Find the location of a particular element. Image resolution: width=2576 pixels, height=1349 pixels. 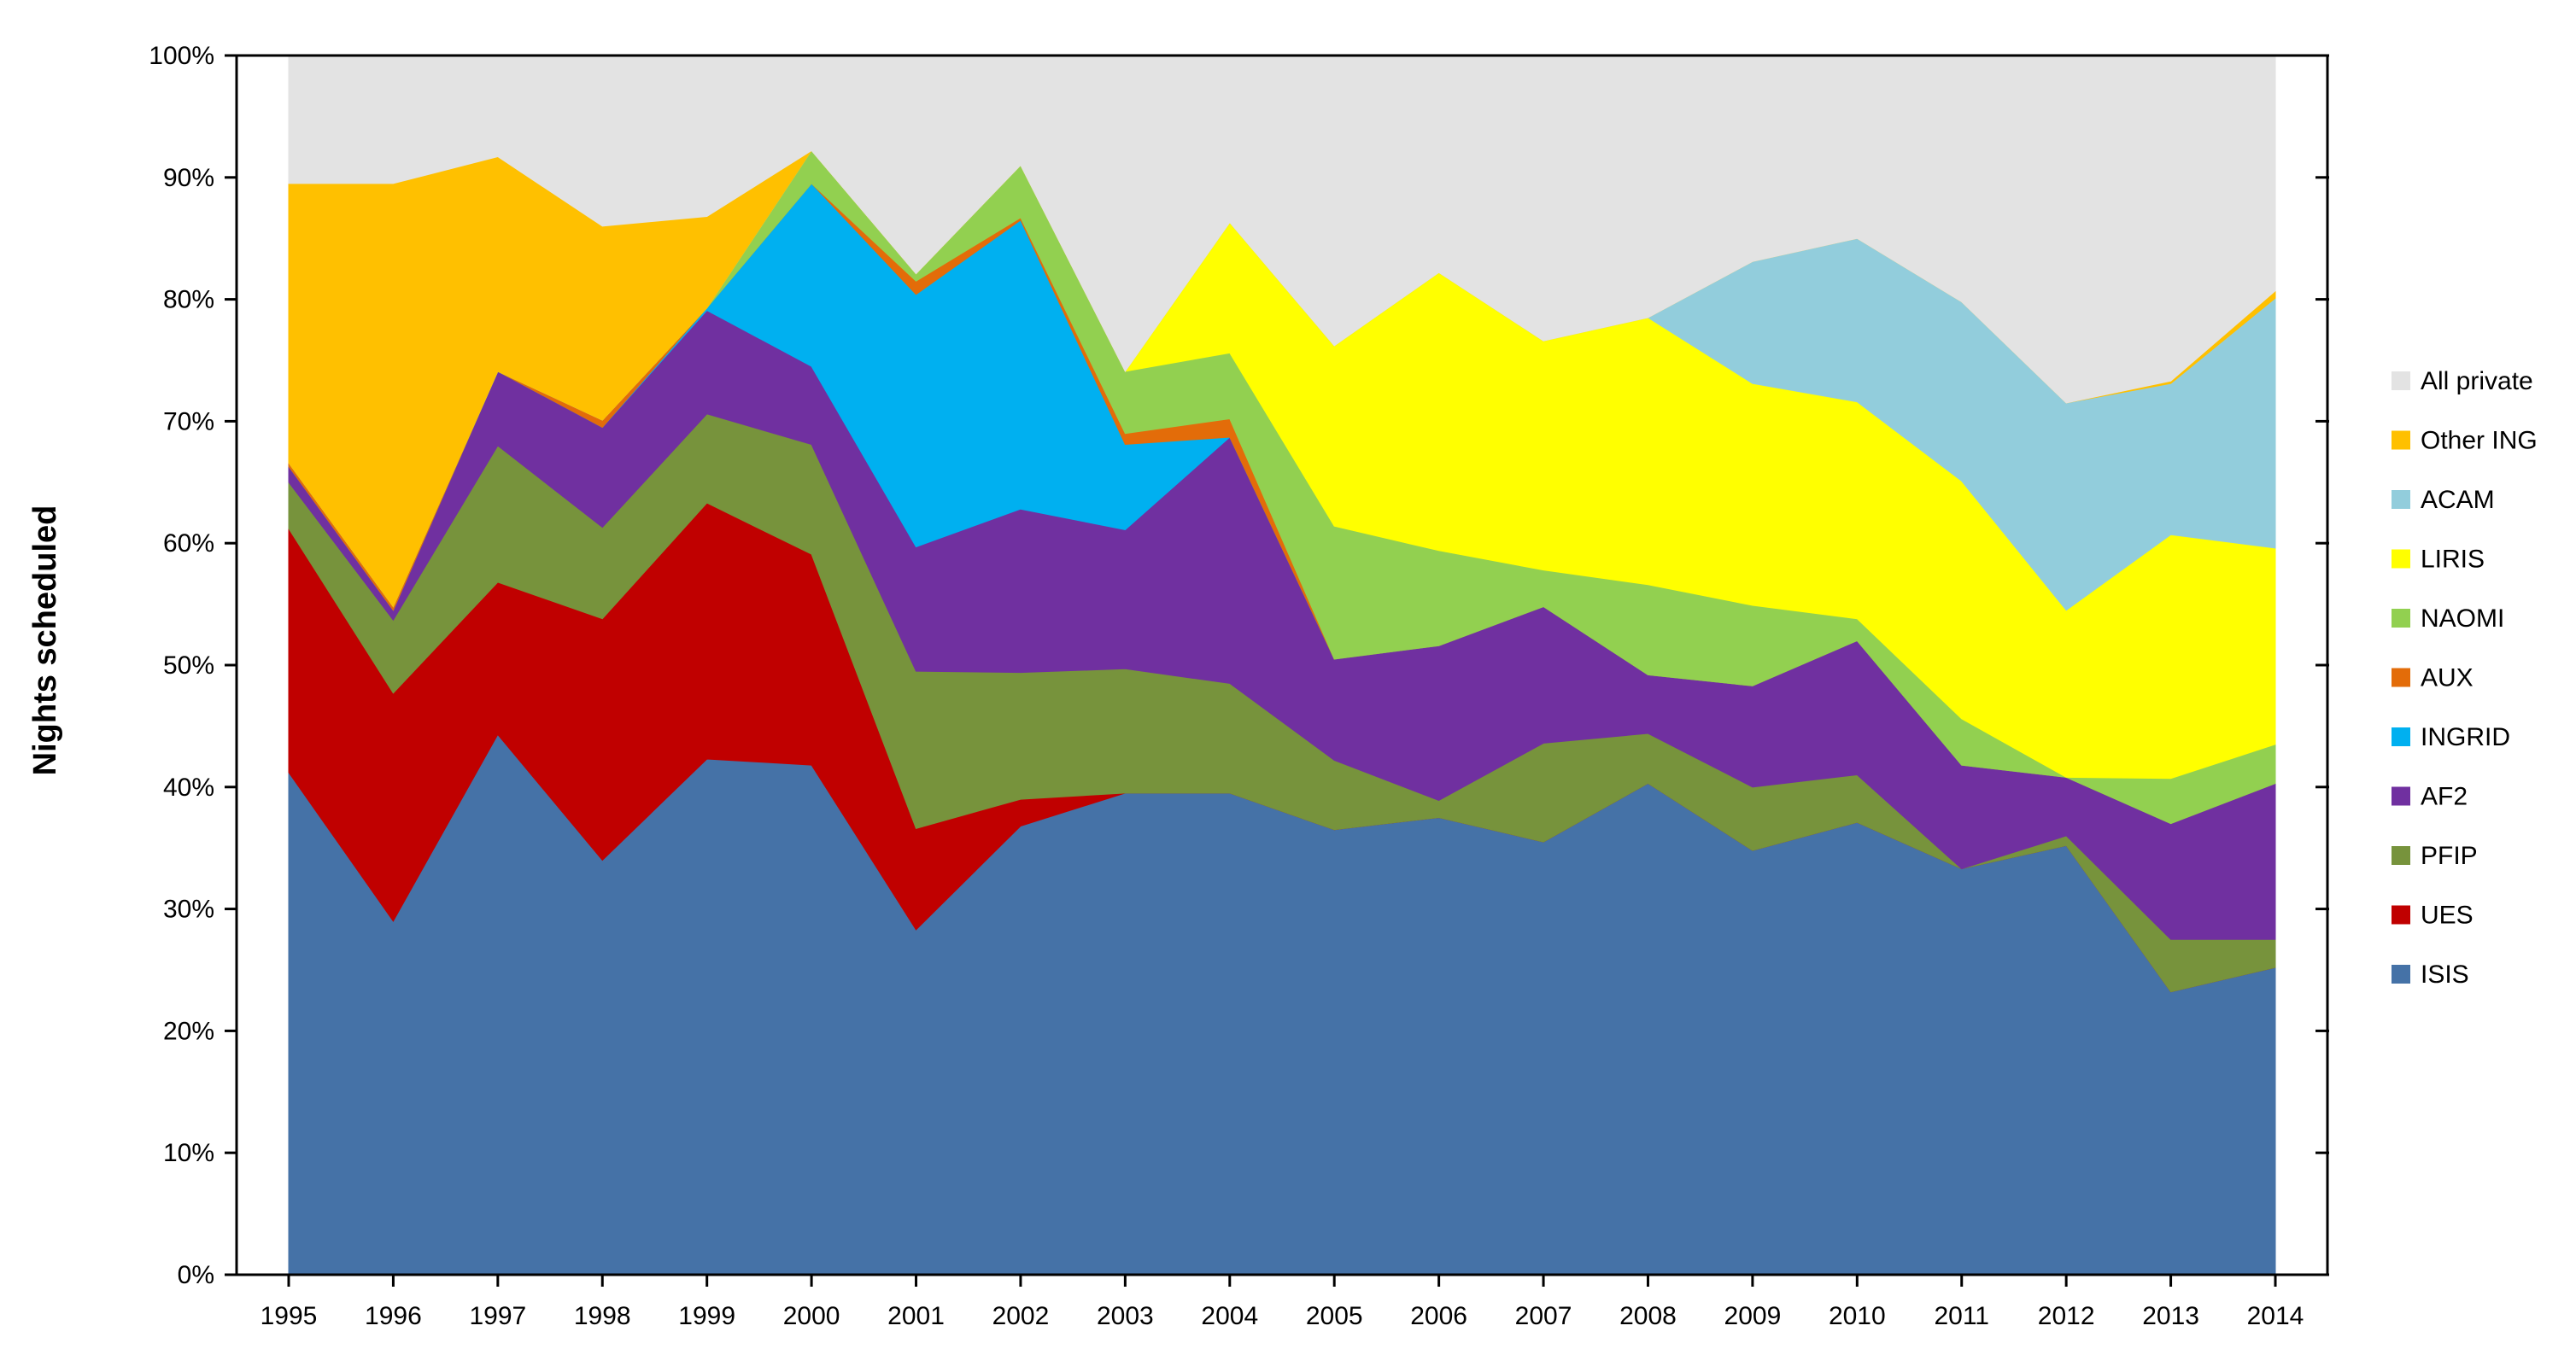

legend-label-ues: UES is located at coordinates (2447, 916).